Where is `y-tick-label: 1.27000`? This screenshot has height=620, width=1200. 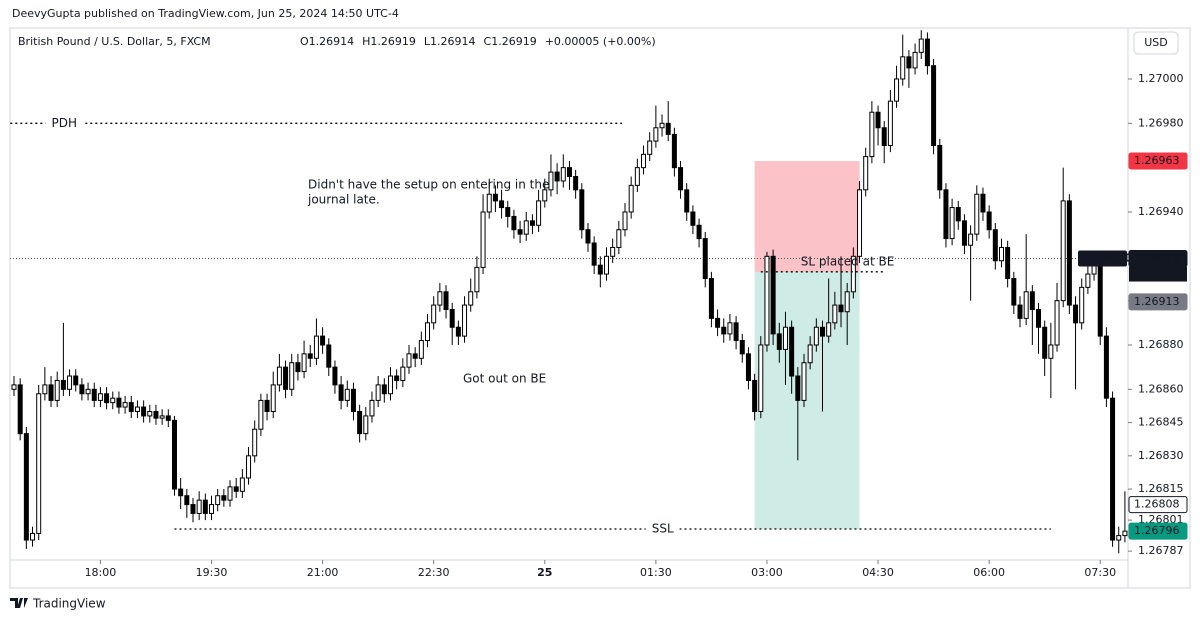
y-tick-label: 1.27000 is located at coordinates (1161, 78).